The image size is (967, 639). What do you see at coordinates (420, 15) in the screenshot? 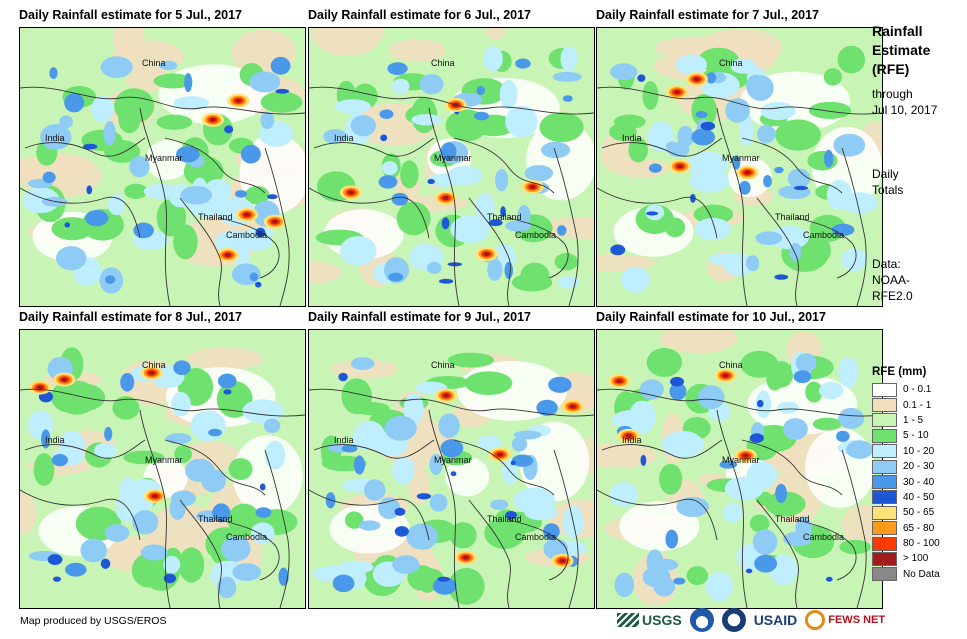
I see `panel-title: Daily Rainfall estimate for 6 Jul., 2017` at bounding box center [420, 15].